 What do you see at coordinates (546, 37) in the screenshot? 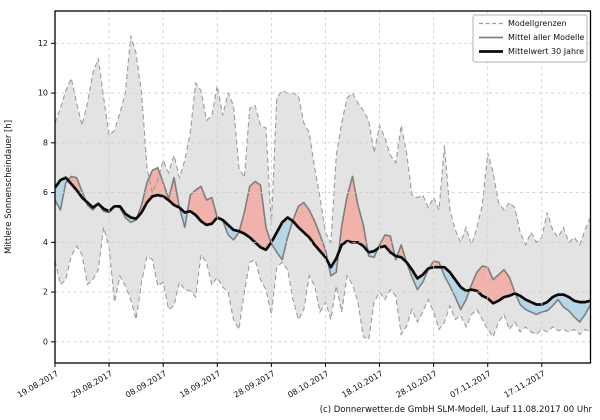
I see `legend-label: Mittel aller Modelle` at bounding box center [546, 37].